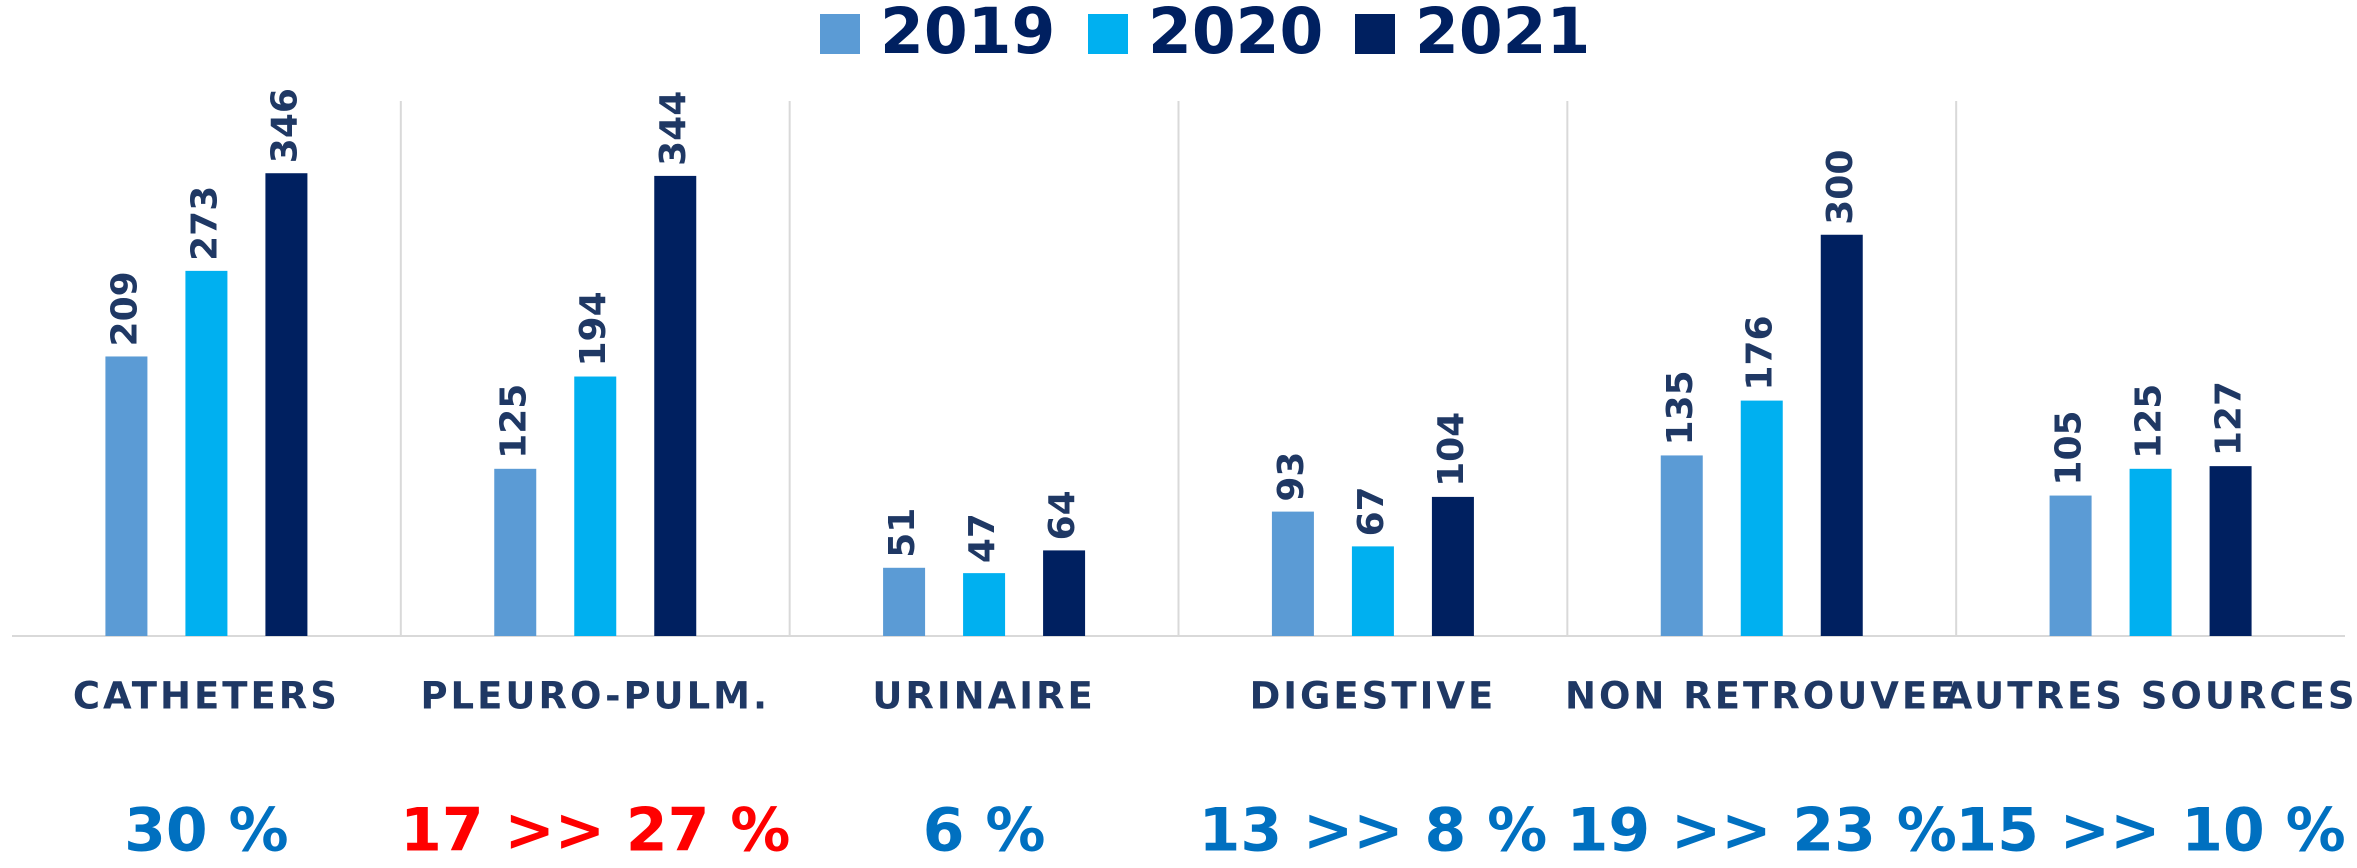 The image size is (2357, 868). Describe the element at coordinates (673, 128) in the screenshot. I see `value-label: 344` at that location.